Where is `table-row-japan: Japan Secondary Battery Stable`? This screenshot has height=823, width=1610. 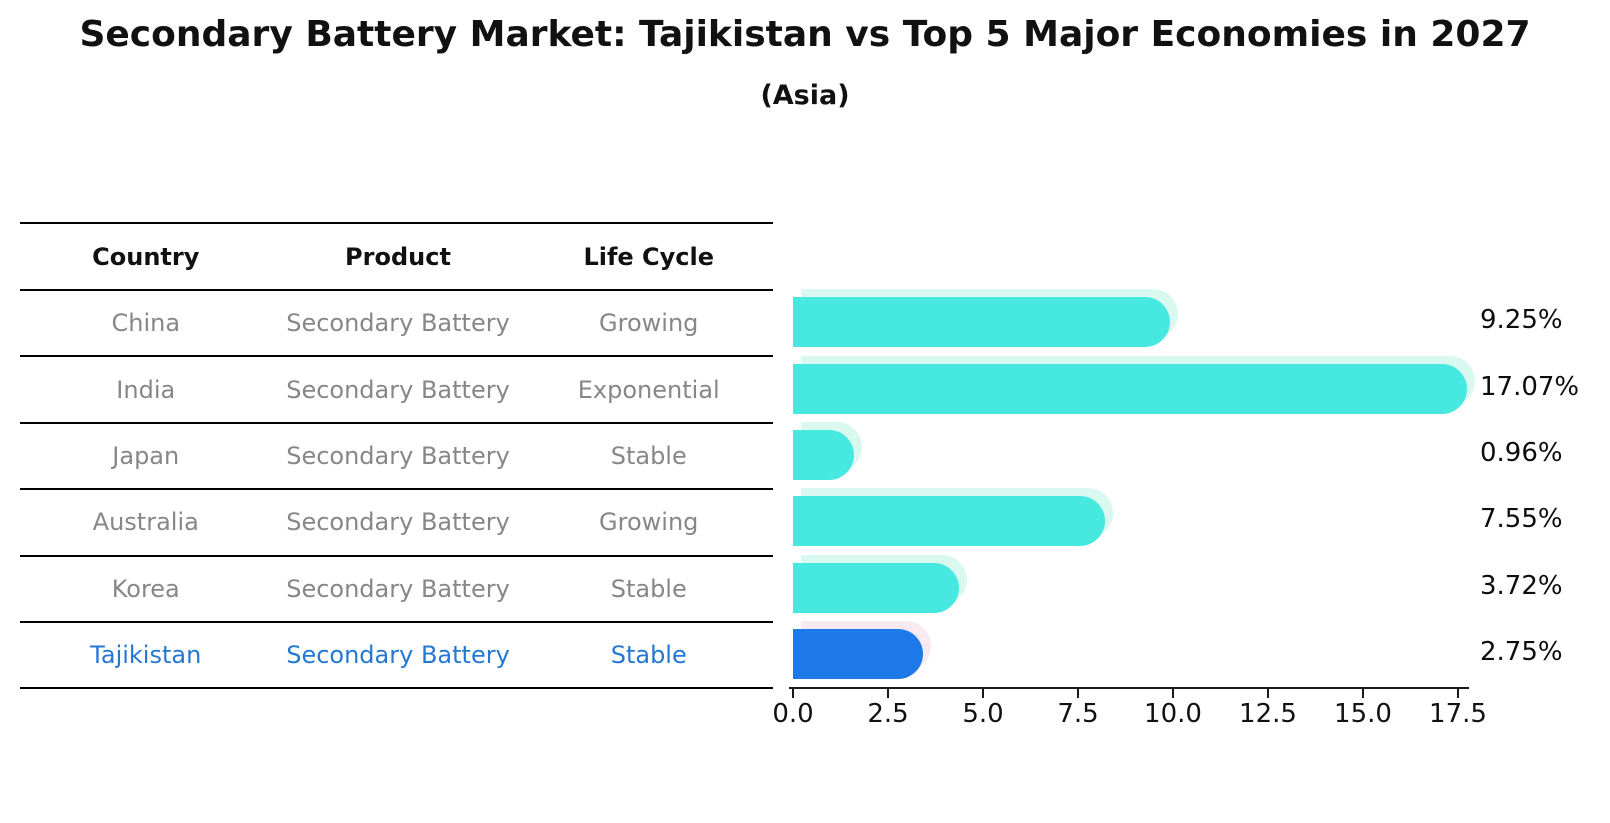
table-row-japan: Japan Secondary Battery Stable is located at coordinates (396, 457).